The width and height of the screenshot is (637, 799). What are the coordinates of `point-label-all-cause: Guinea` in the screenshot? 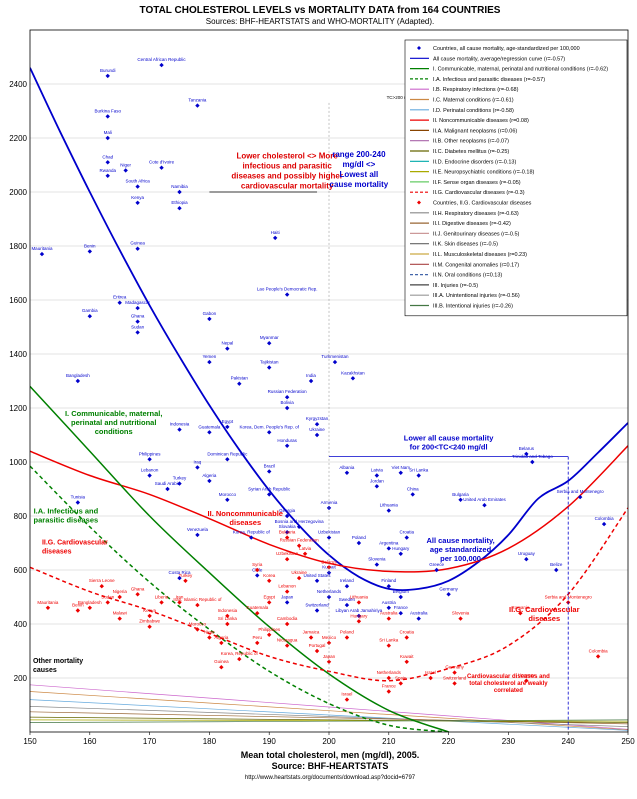 It's located at (137, 243).